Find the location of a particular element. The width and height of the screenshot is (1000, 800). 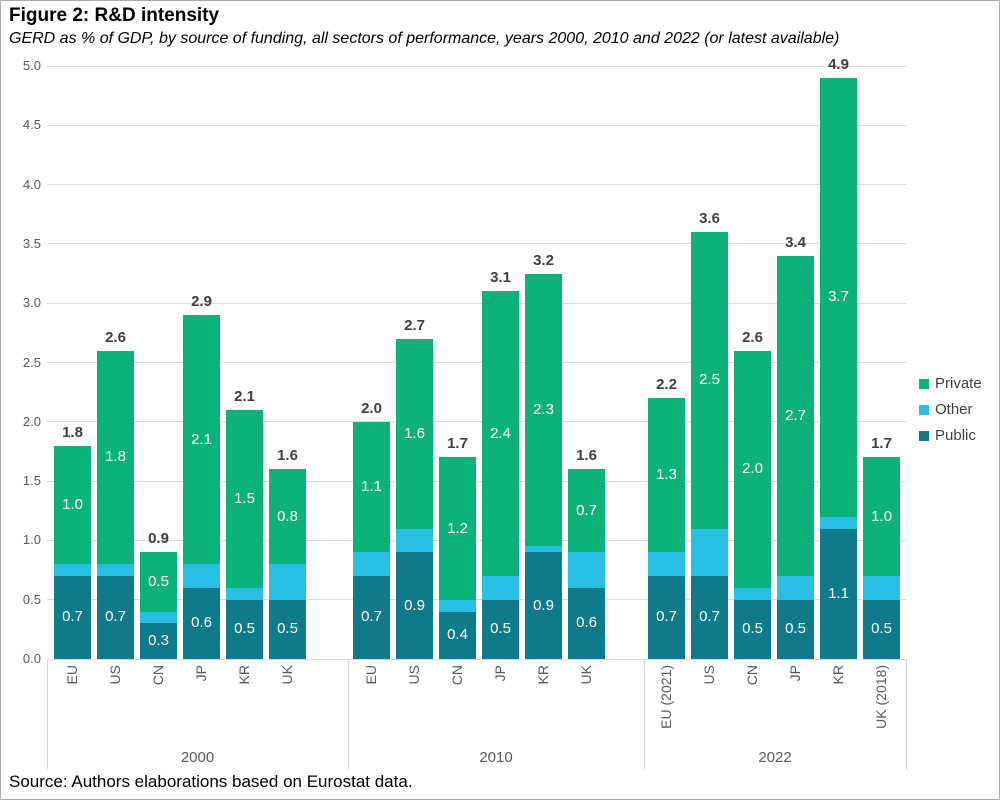

bar-segment-label: 1.6 is located at coordinates (414, 433).